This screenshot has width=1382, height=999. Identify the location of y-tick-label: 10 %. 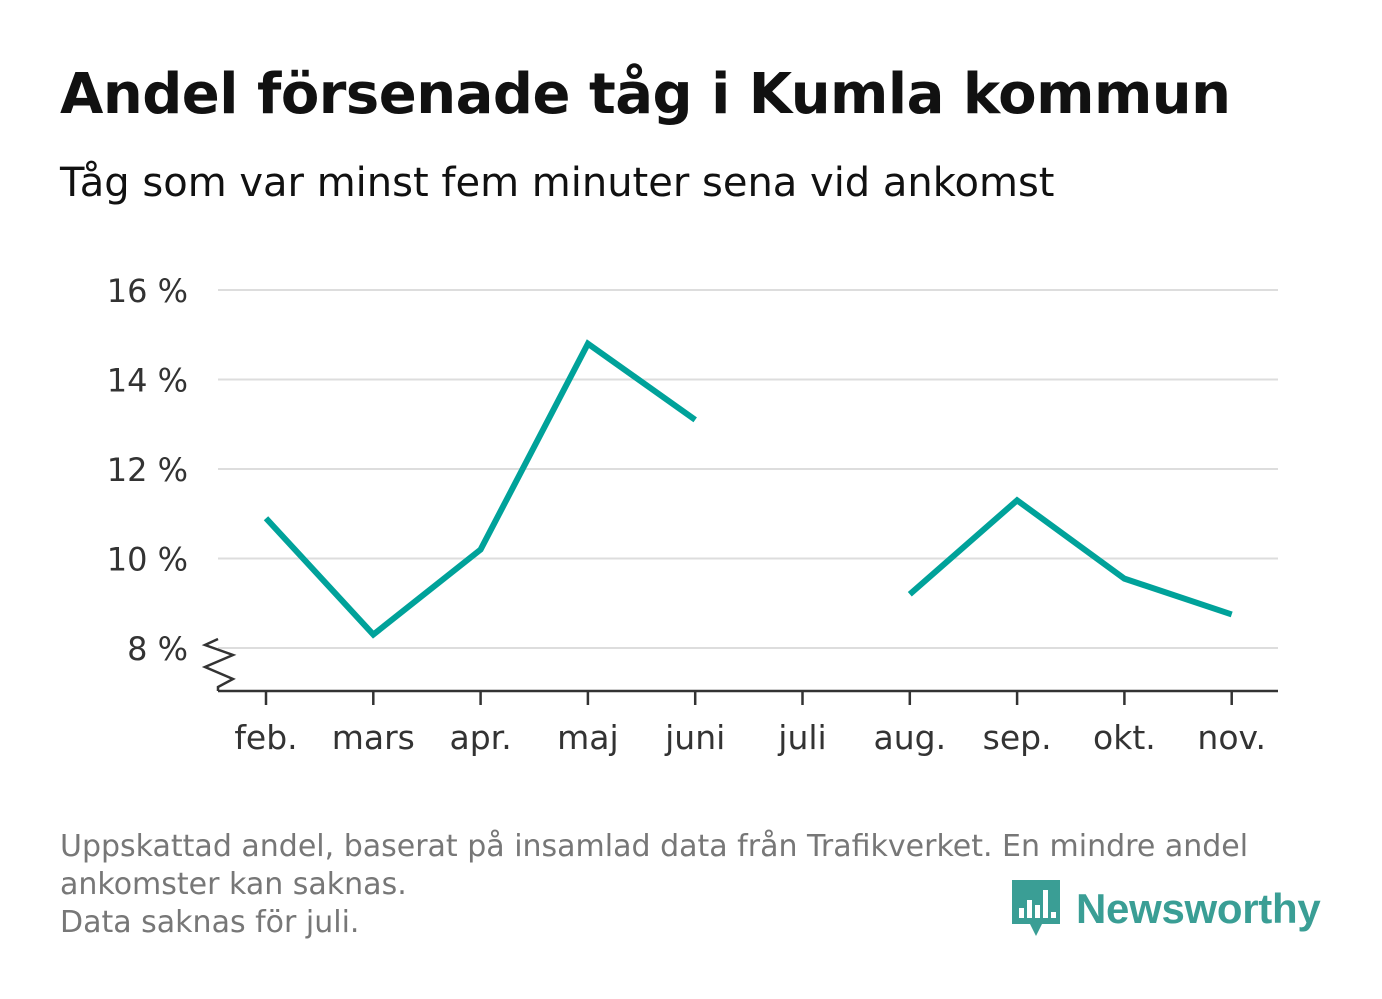
(147, 560).